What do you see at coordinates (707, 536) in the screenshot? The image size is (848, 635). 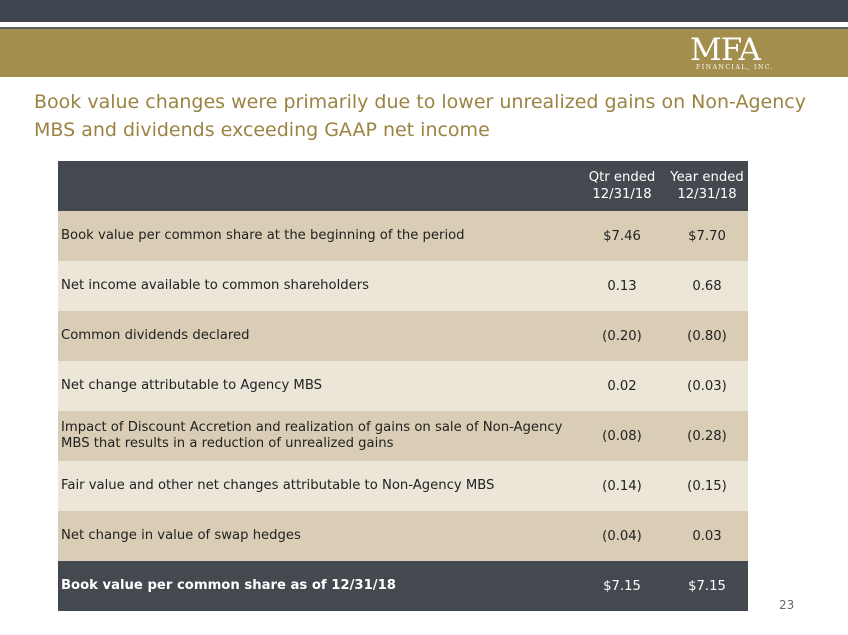 I see `row-year-value: 0.03` at bounding box center [707, 536].